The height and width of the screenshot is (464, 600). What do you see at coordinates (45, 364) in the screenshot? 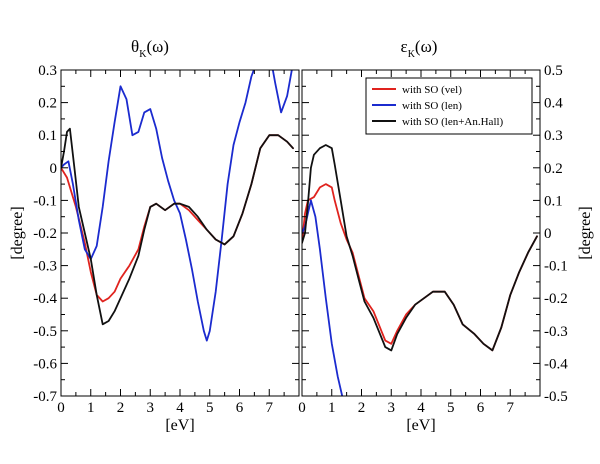
I see `theta-y-tick-label: -0.6` at bounding box center [45, 364].